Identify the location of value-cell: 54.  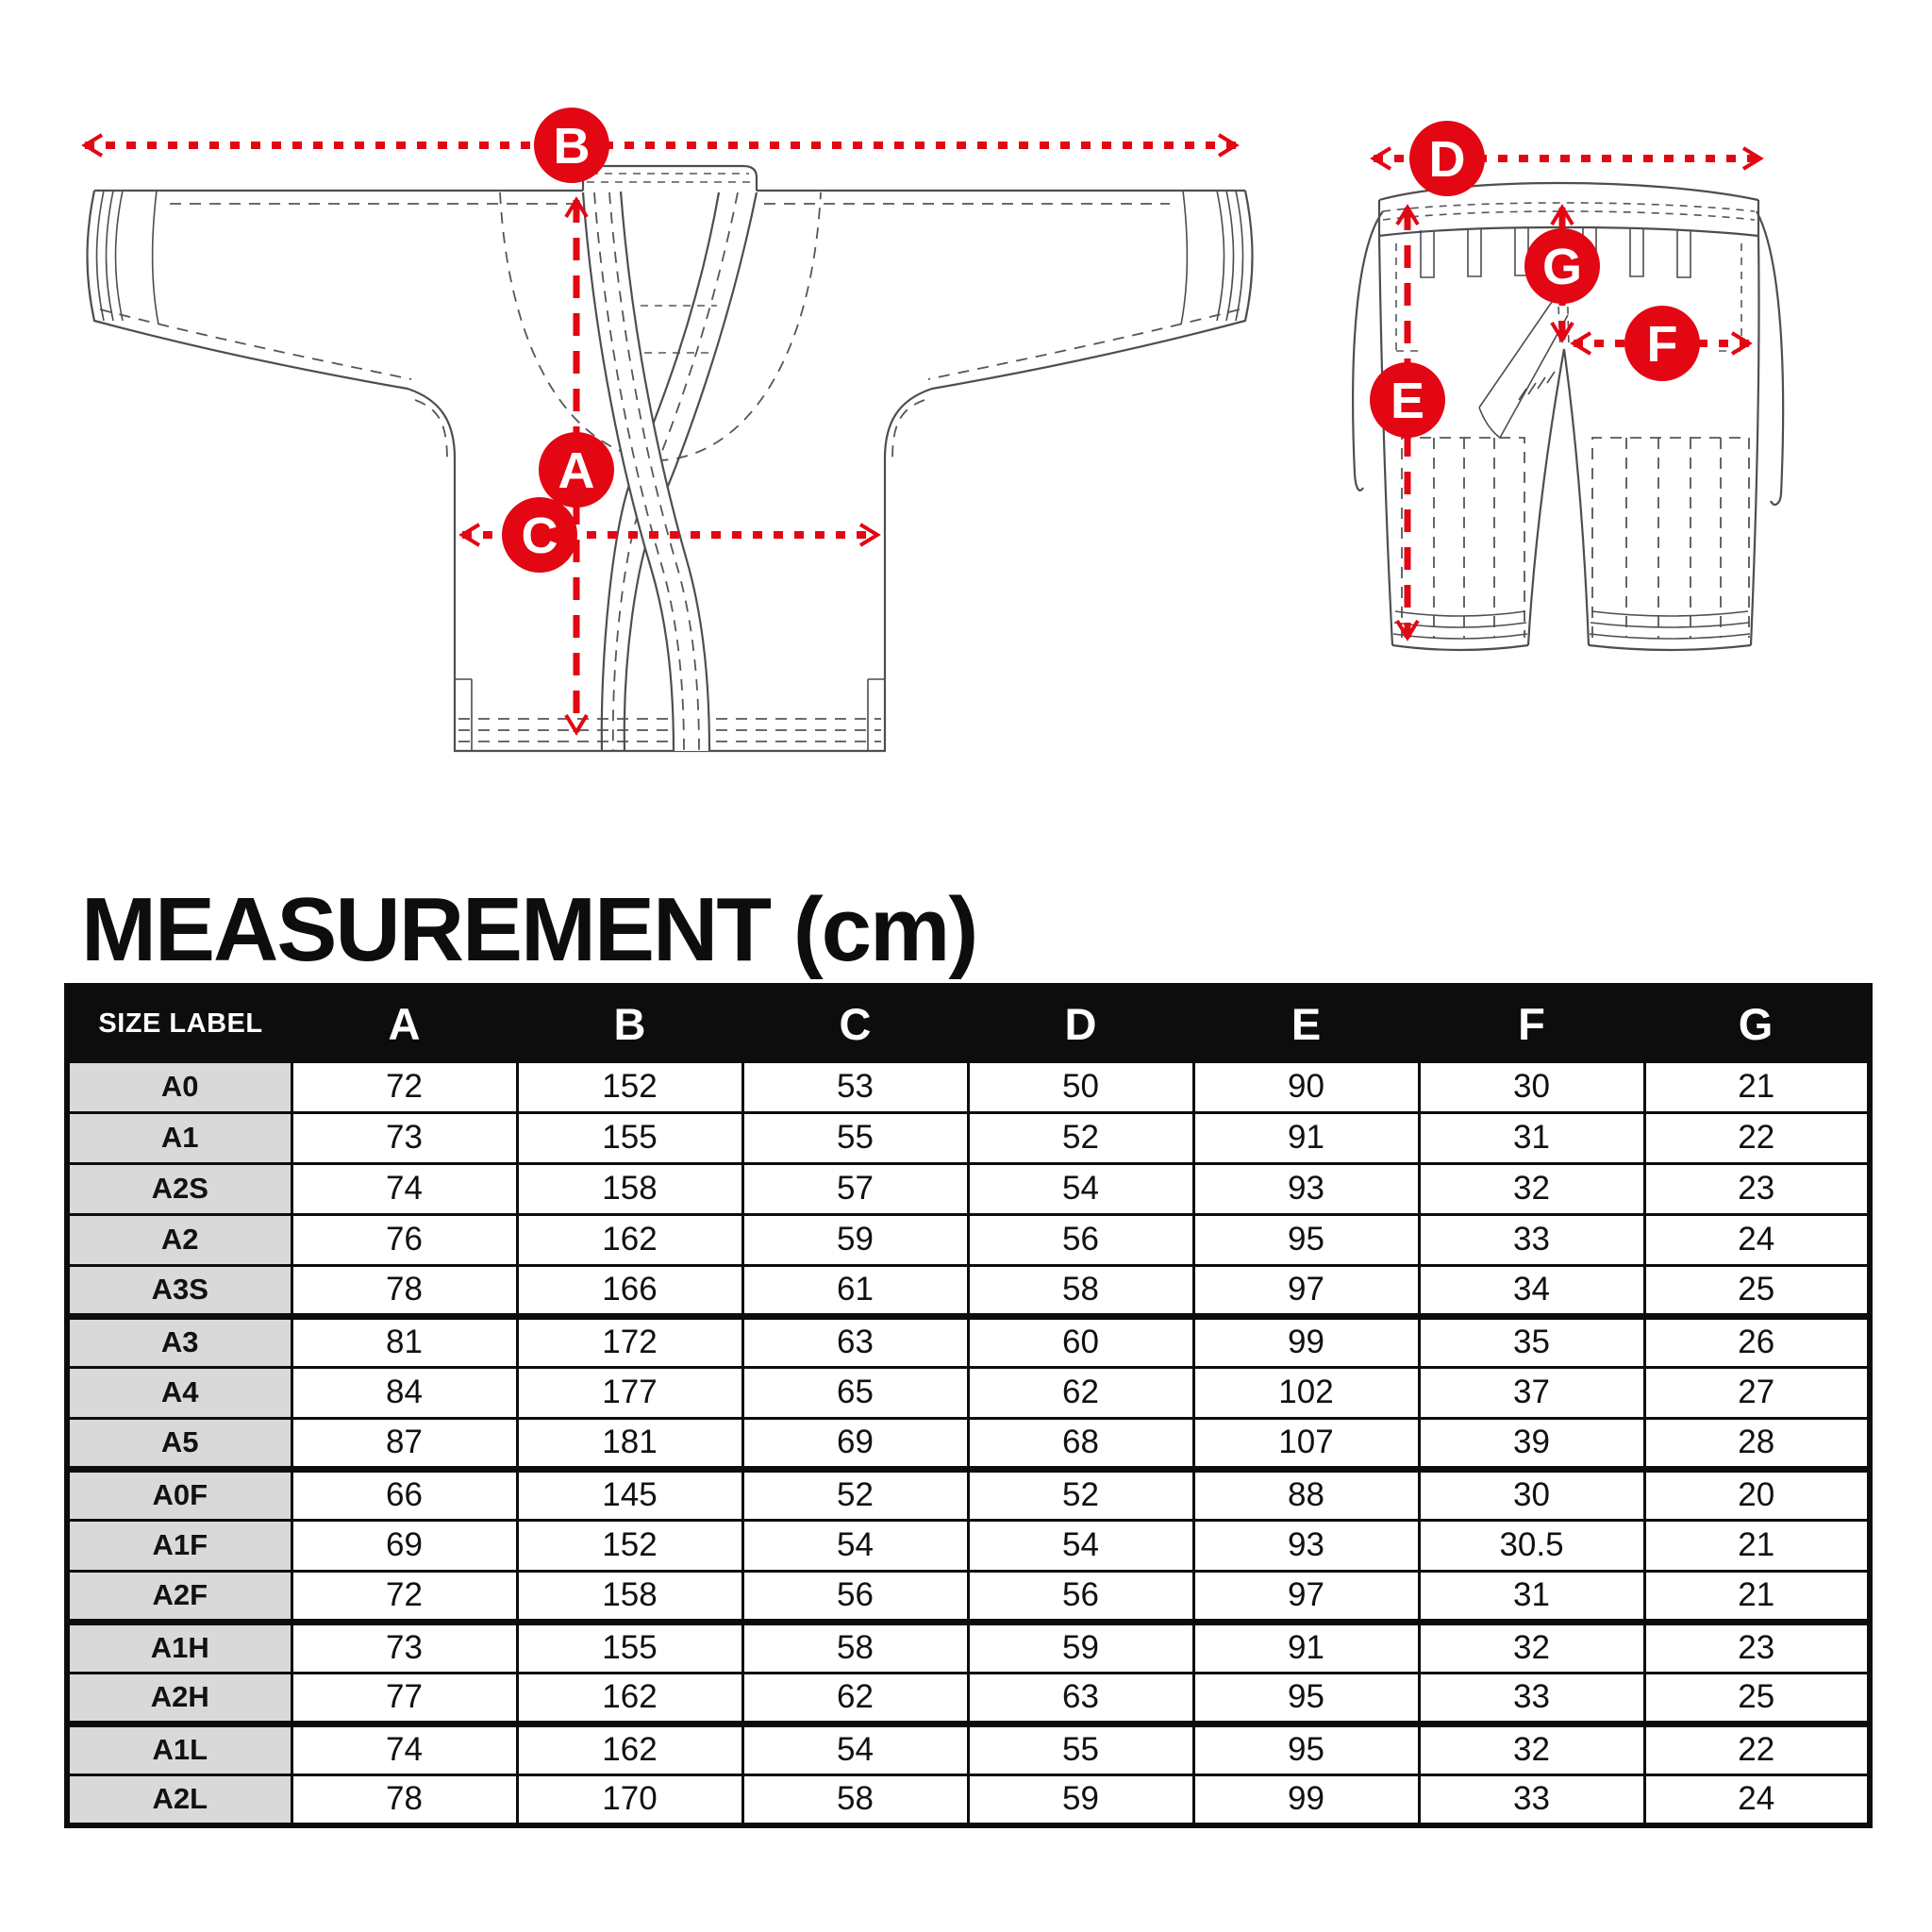
(855, 1545).